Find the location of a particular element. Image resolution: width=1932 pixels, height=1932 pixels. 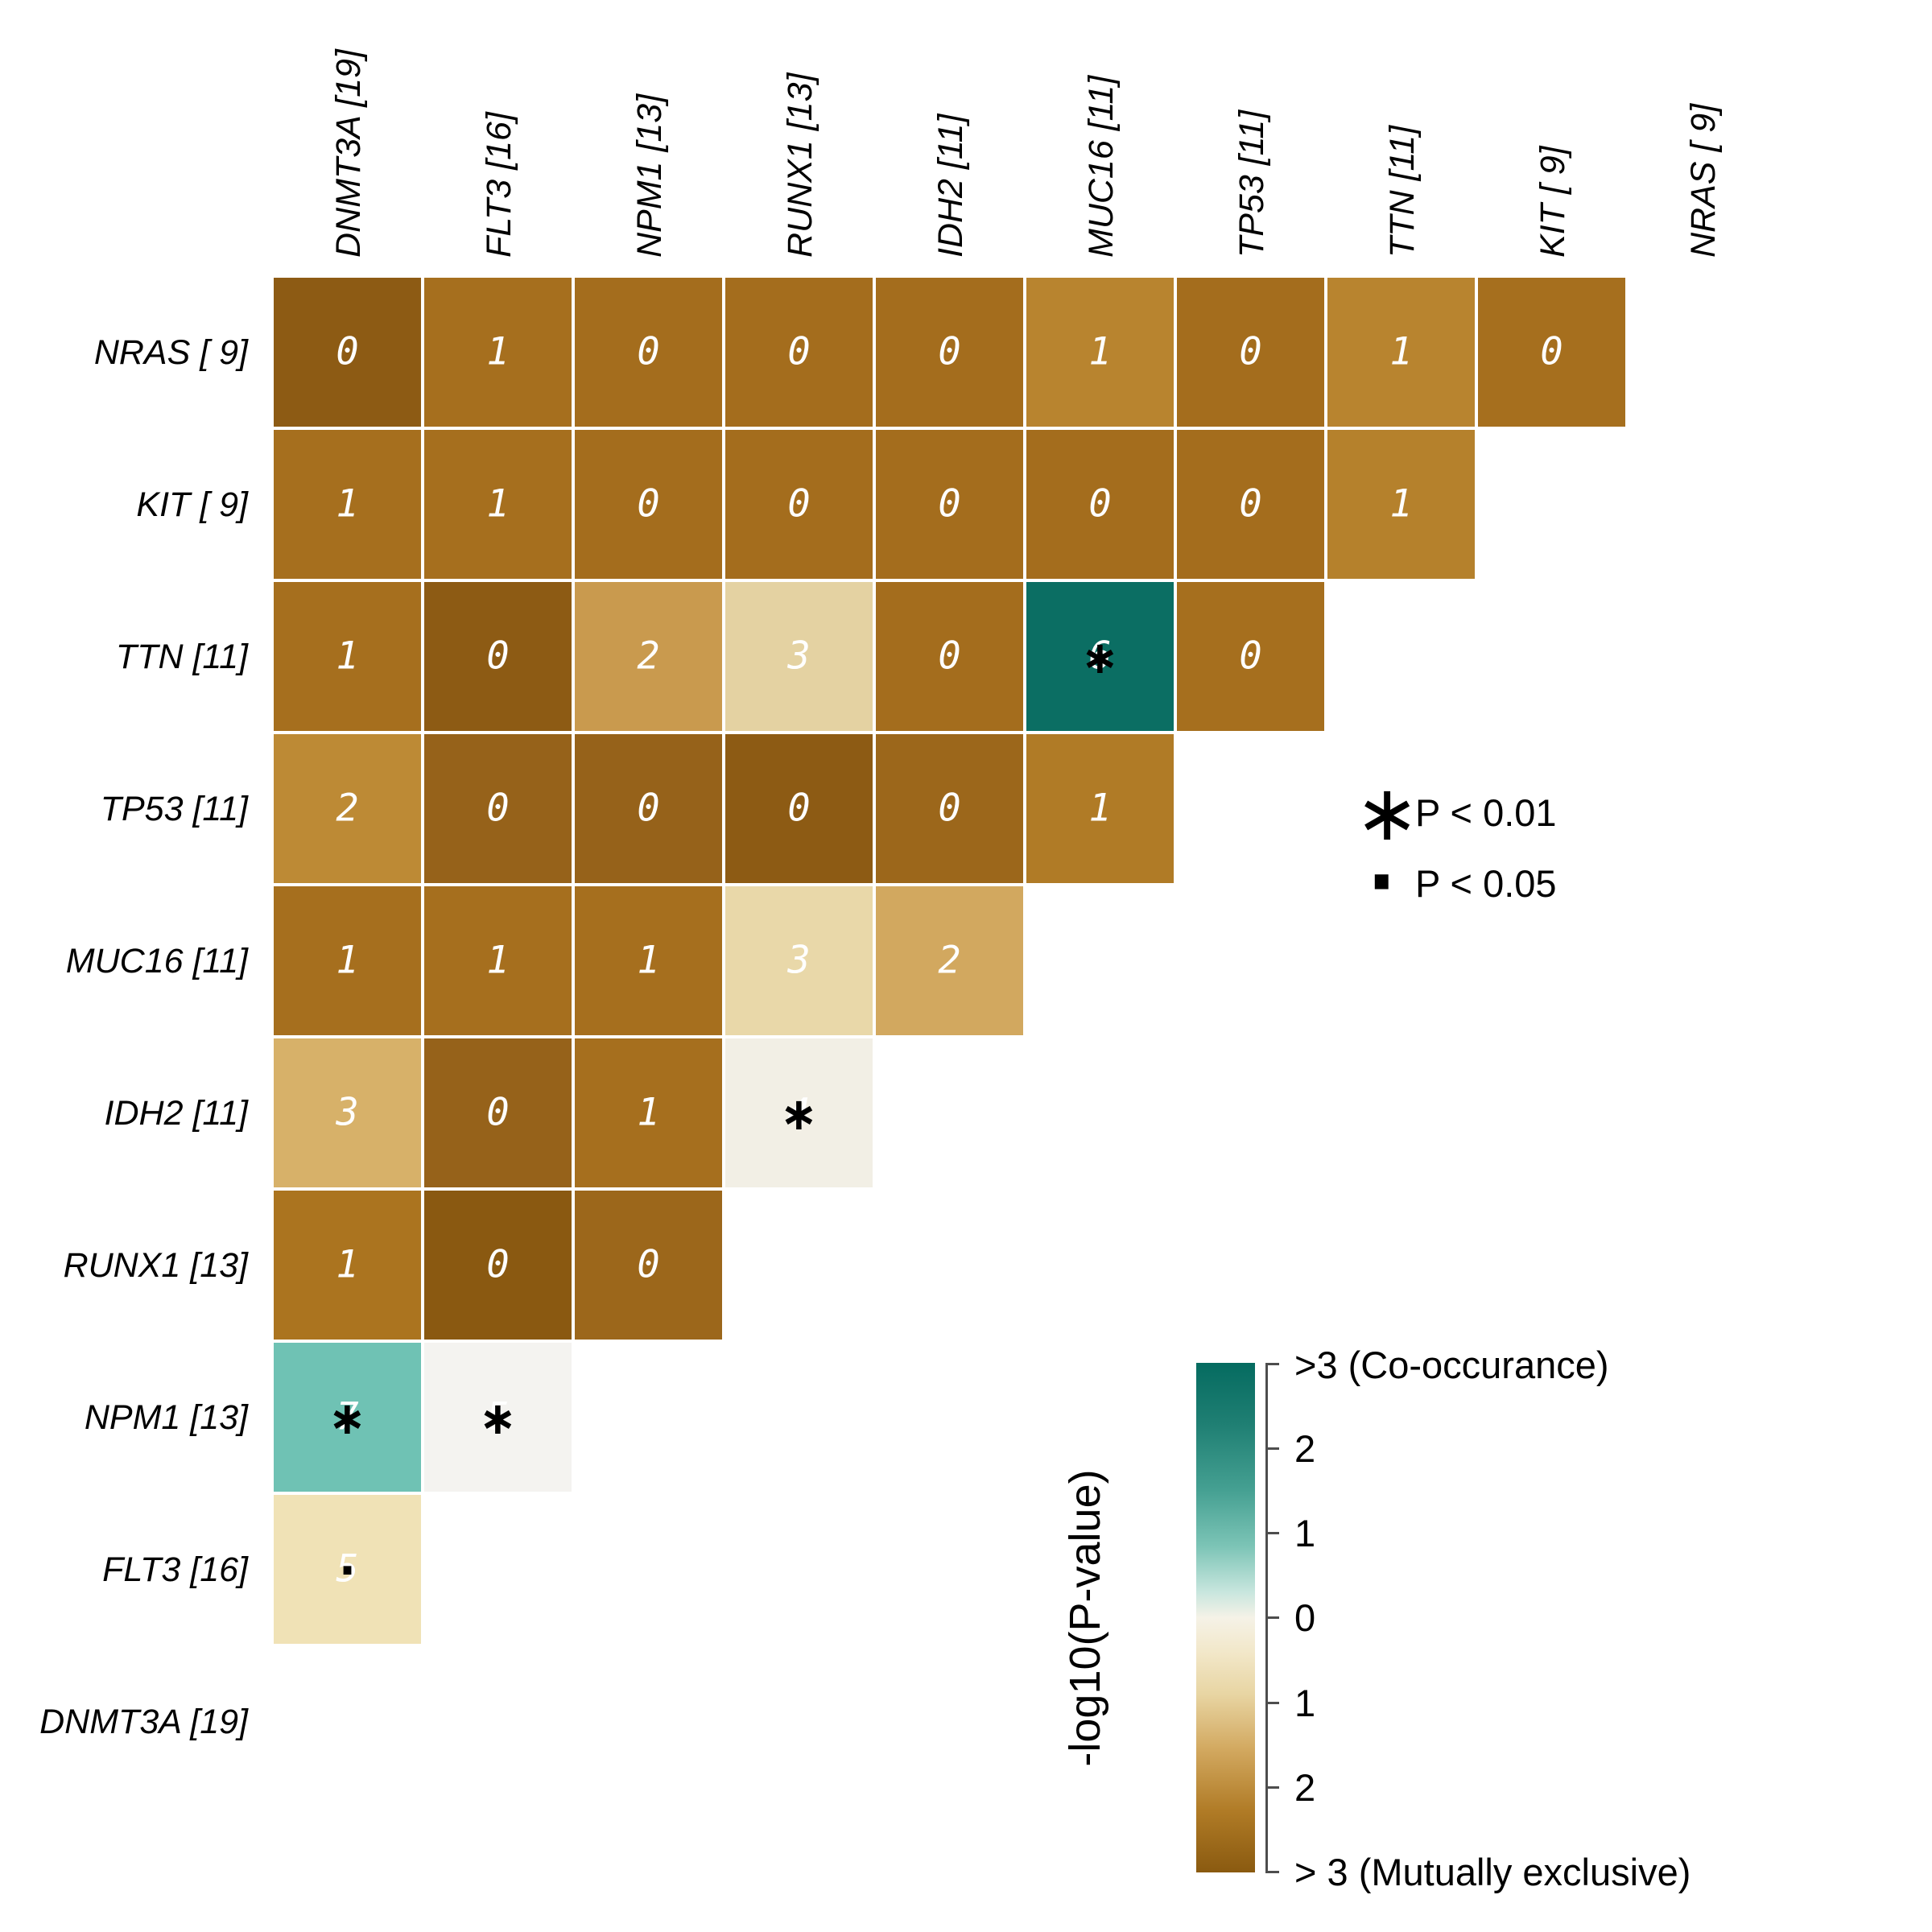

matrix-cell: 6 ∗ is located at coordinates (1100, 656).